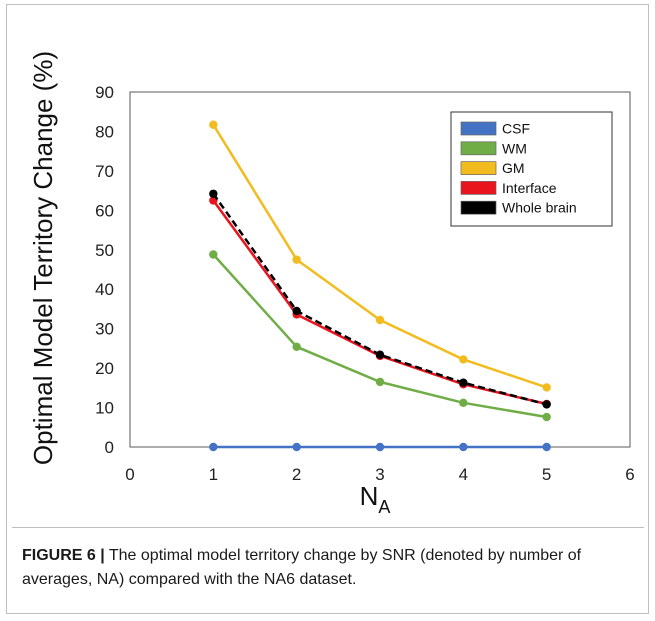 This screenshot has width=655, height=621. Describe the element at coordinates (104, 289) in the screenshot. I see `y-tick-label: 40` at that location.